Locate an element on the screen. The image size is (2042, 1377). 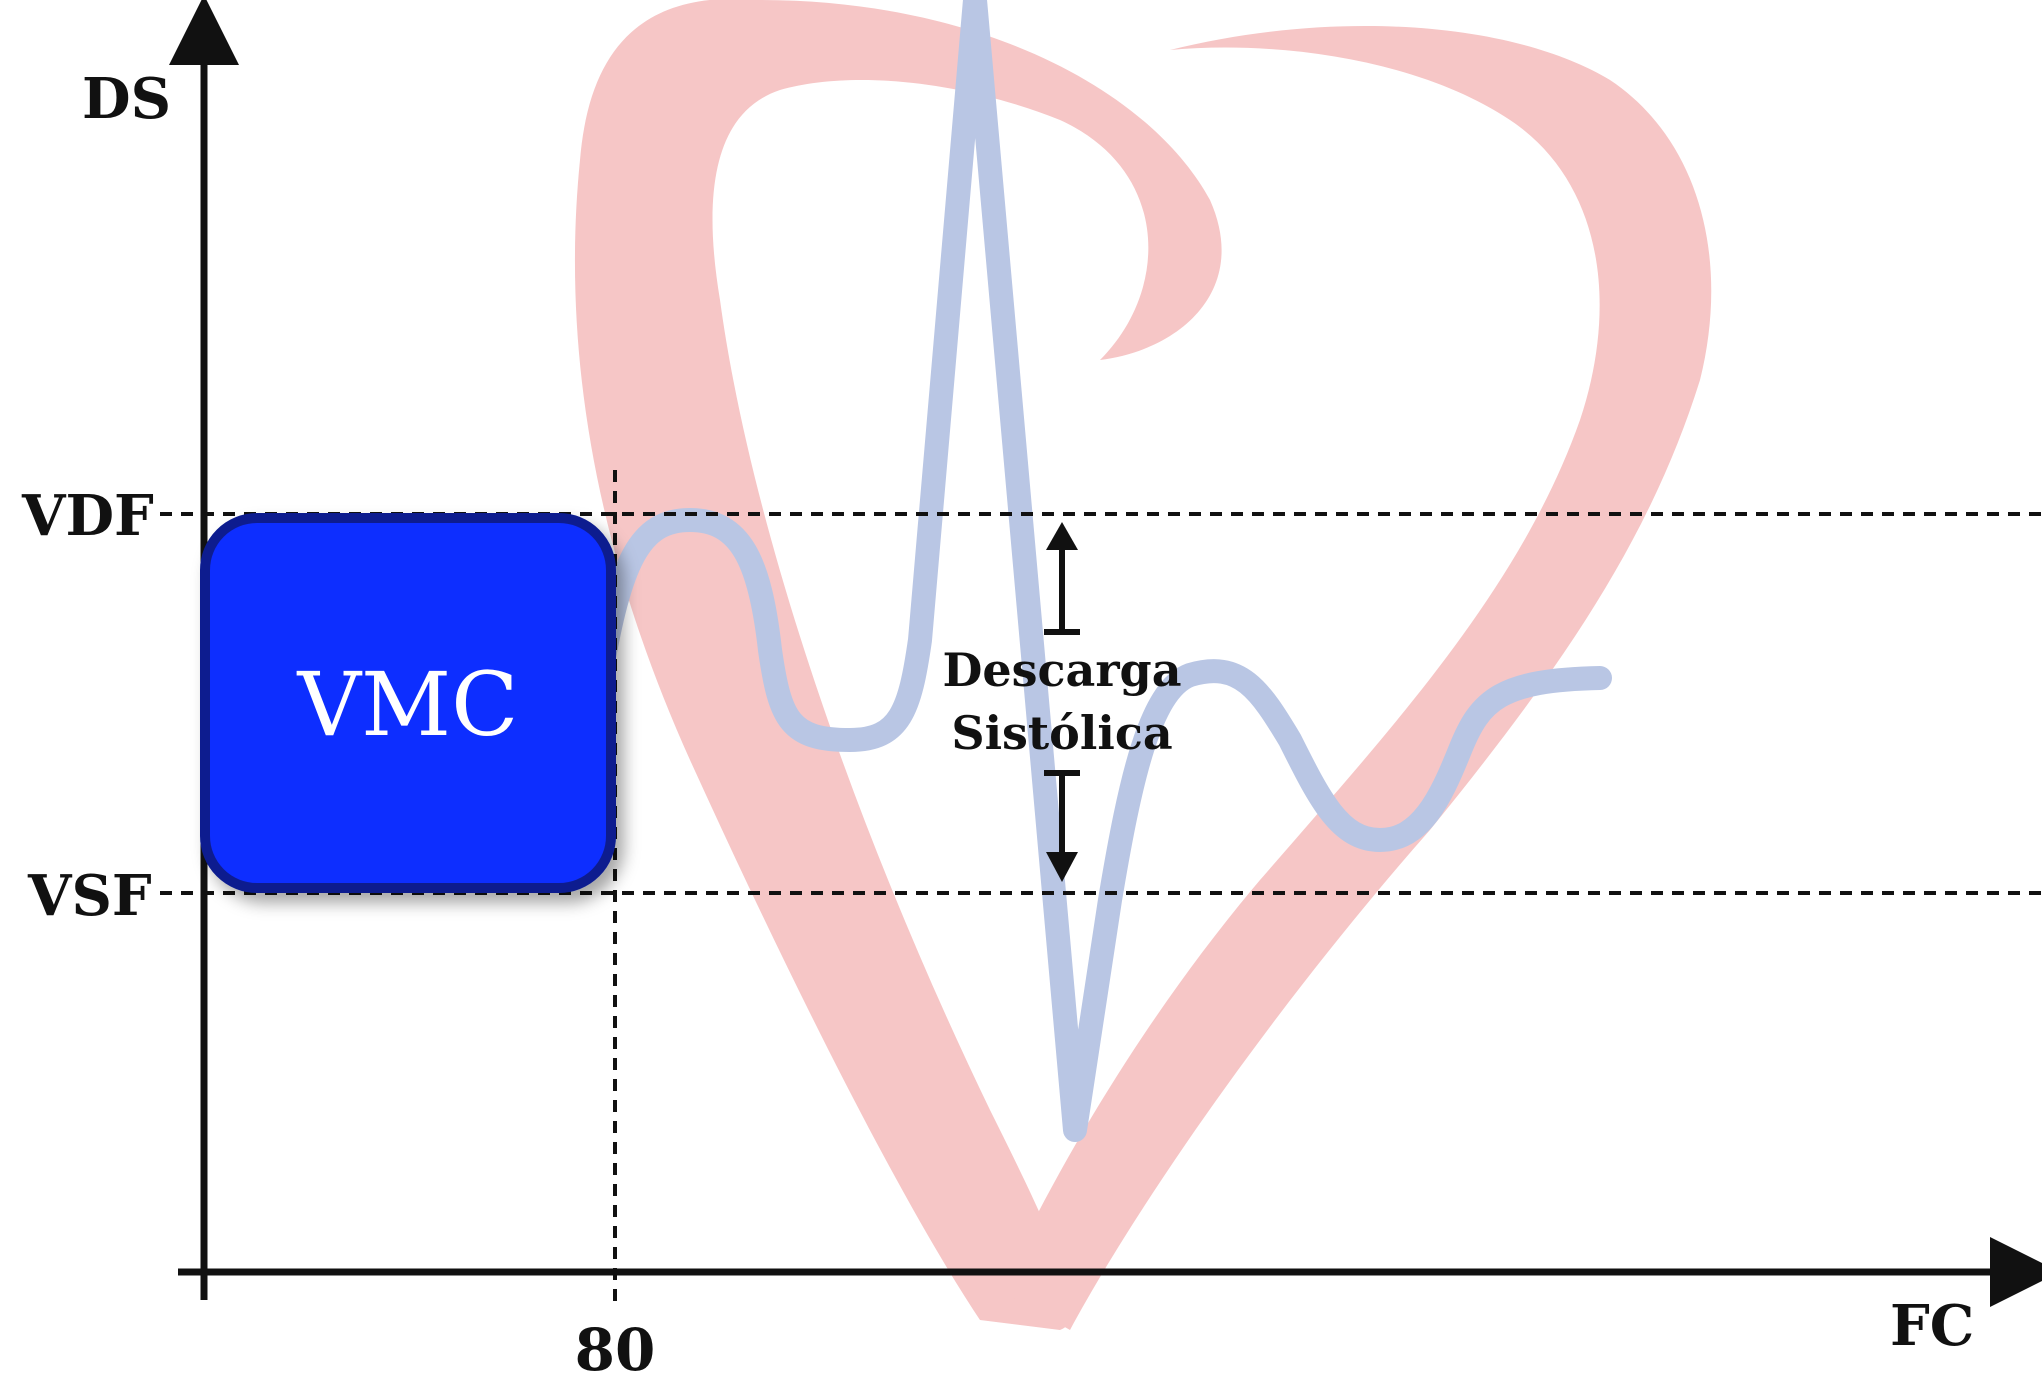
stroke-volume-label-line1: Descarga is located at coordinates (1061, 670).